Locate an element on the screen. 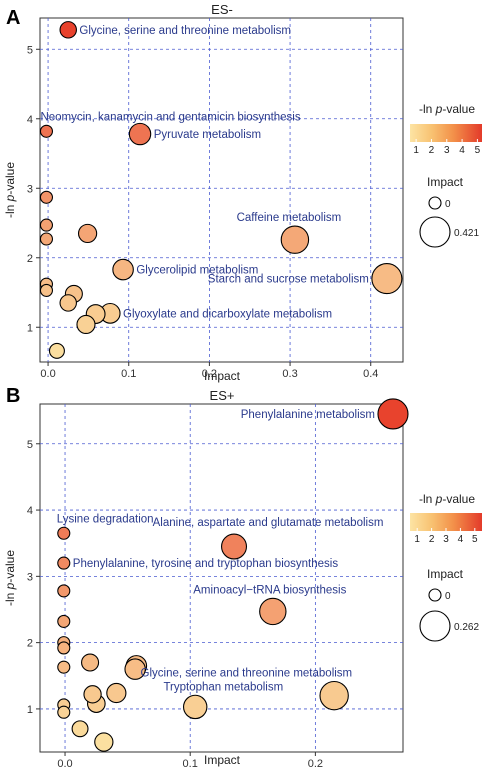  size-legend-label: 0.262 is located at coordinates (466, 627).